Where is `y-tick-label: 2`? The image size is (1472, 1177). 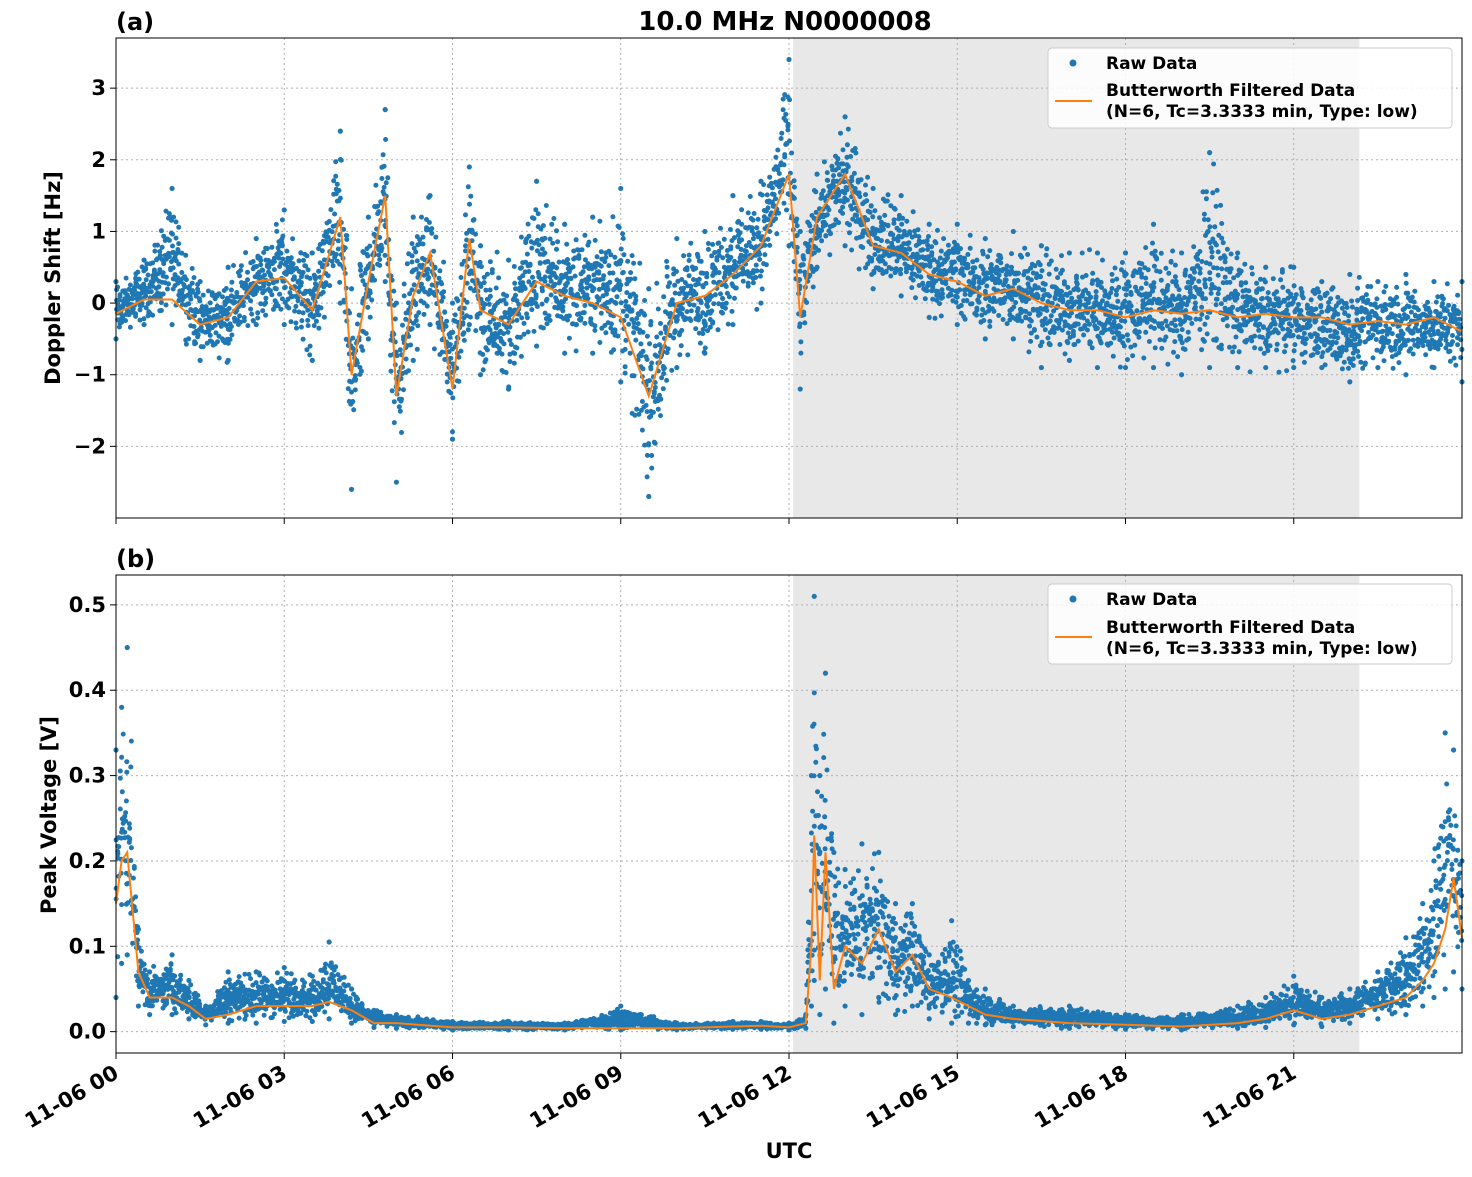 y-tick-label: 2 is located at coordinates (98, 160).